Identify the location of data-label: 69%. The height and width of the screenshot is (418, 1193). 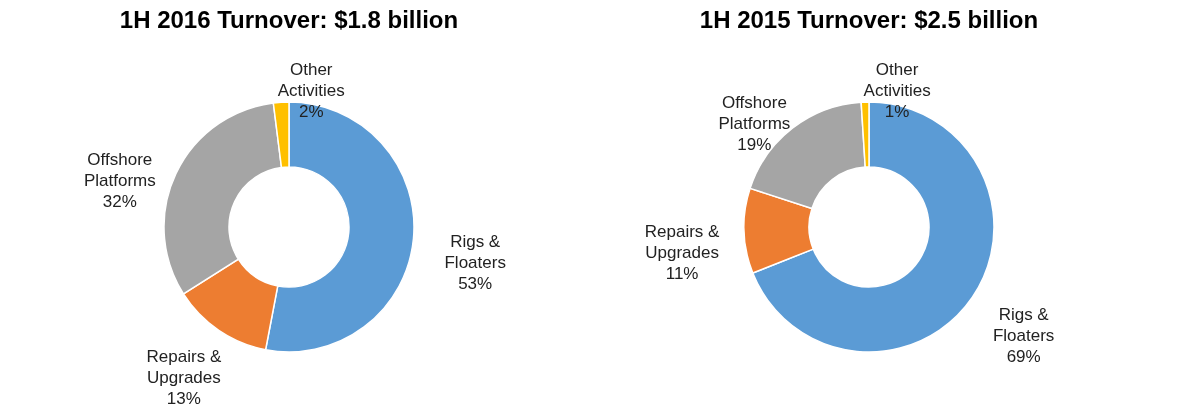
(1023, 357).